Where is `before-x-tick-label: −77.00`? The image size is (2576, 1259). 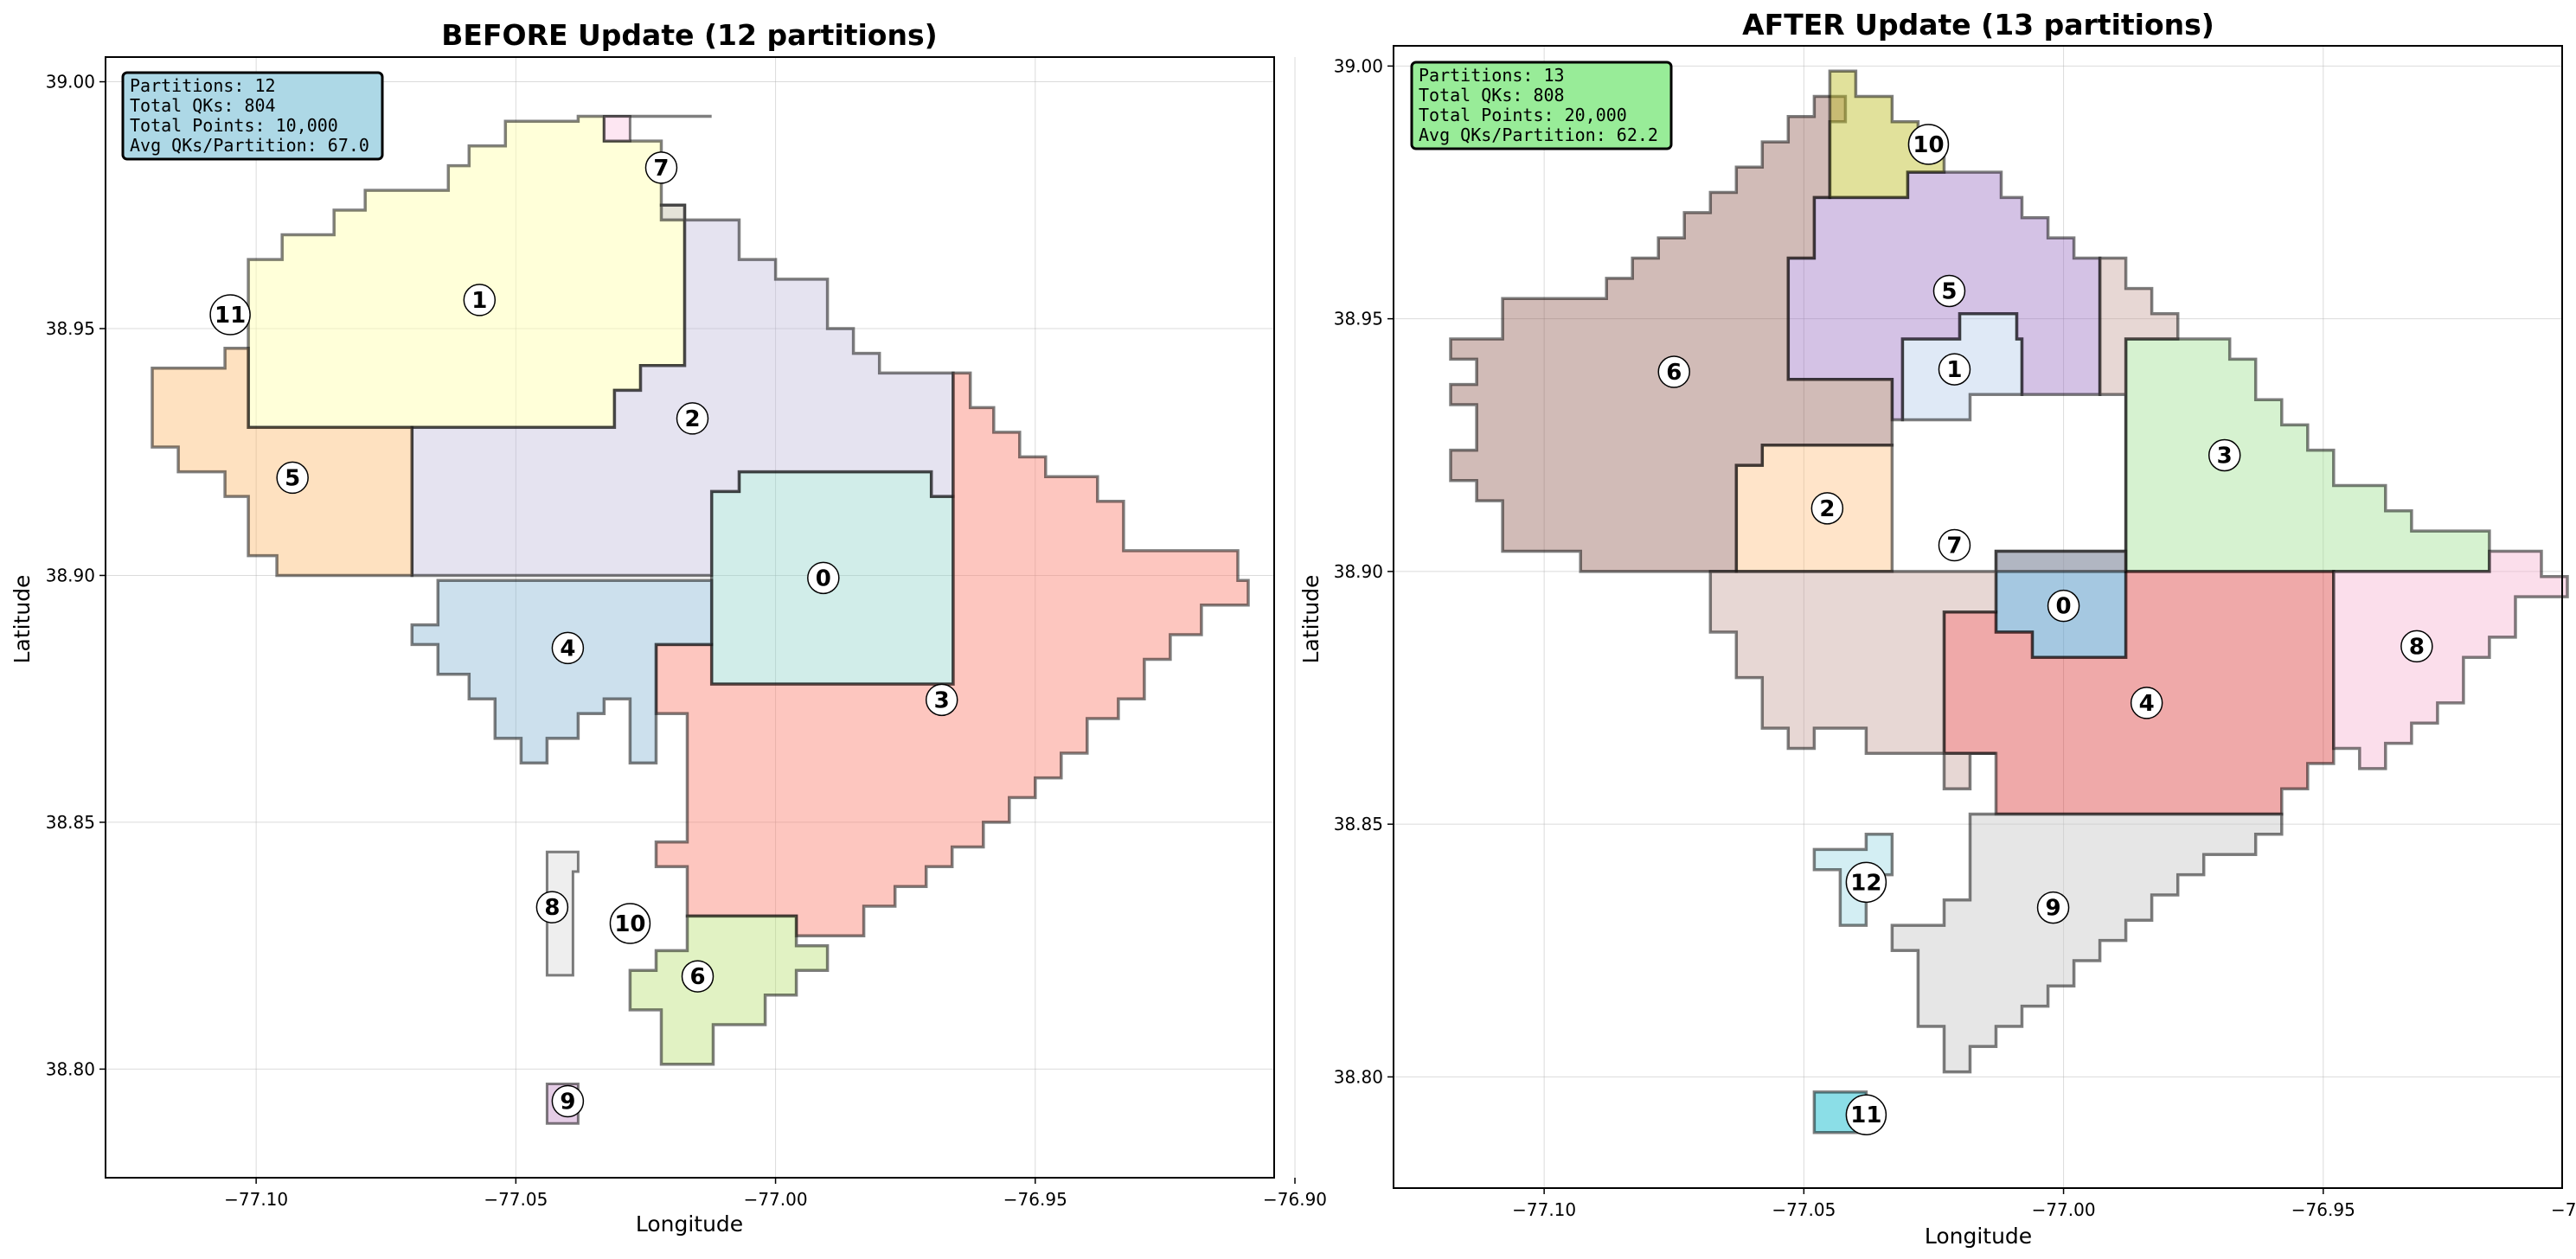
before-x-tick-label: −77.00 is located at coordinates (776, 1200).